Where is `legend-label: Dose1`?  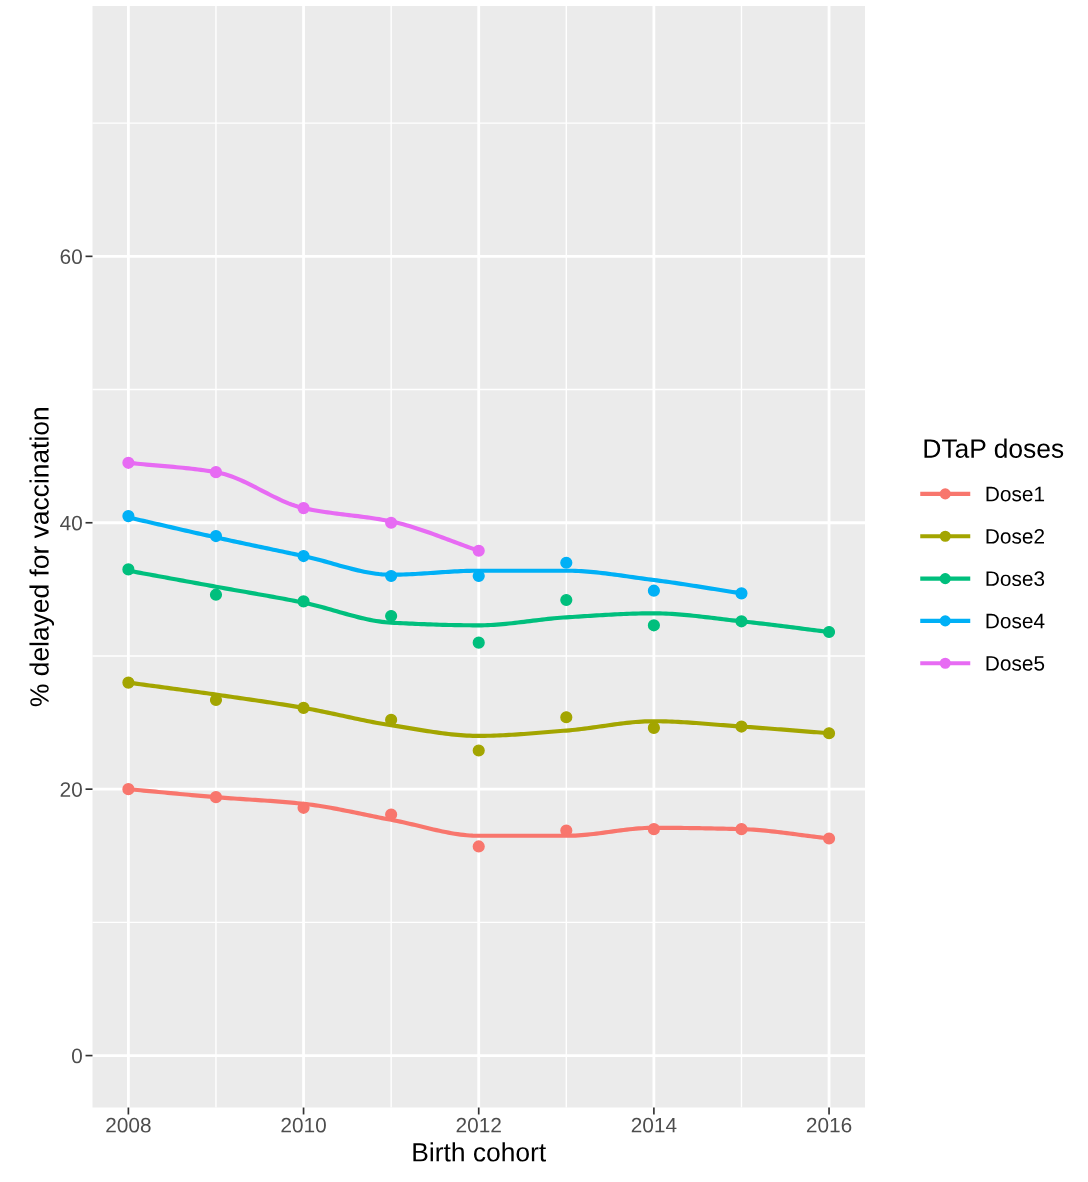
legend-label: Dose1 is located at coordinates (1015, 494).